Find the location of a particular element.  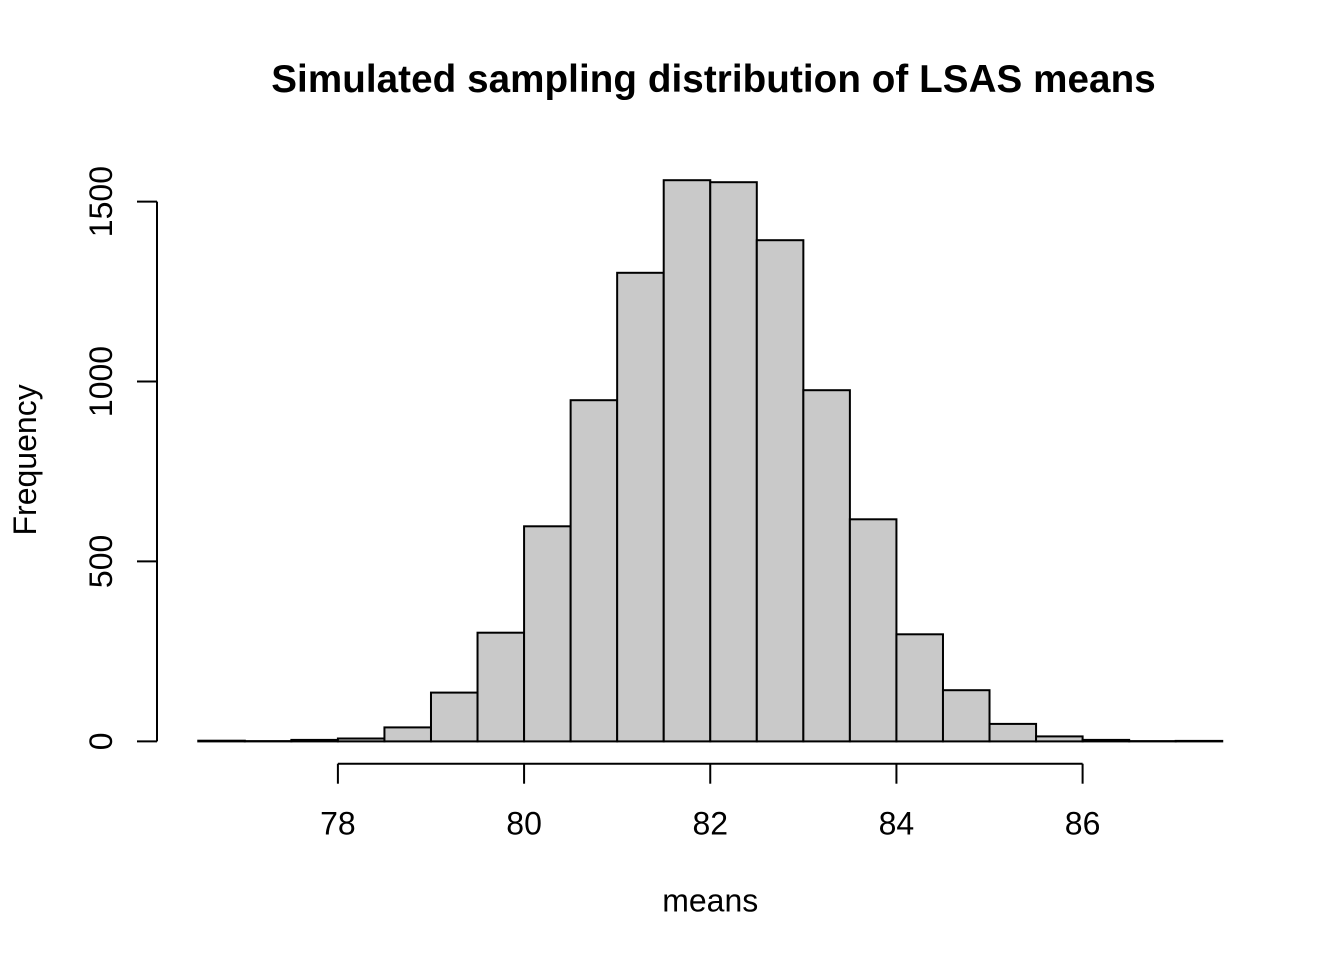

svg-text: 500 is located at coordinates (101, 561).